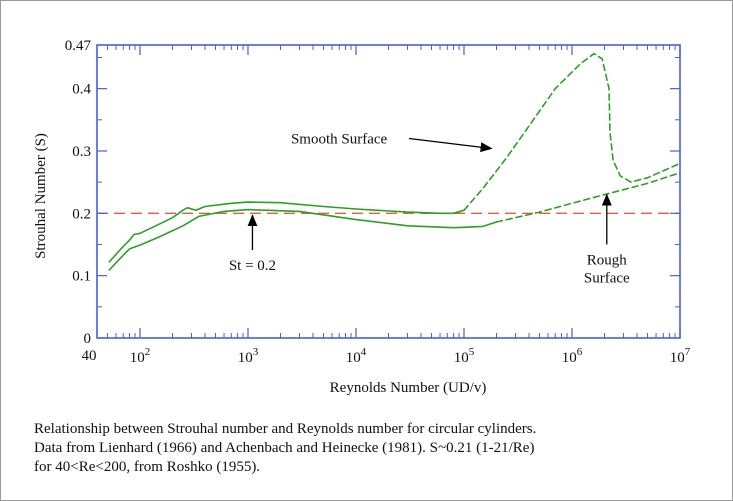 This screenshot has height=501, width=733. I want to click on x-tick-label: 10⁷, so click(680, 356).